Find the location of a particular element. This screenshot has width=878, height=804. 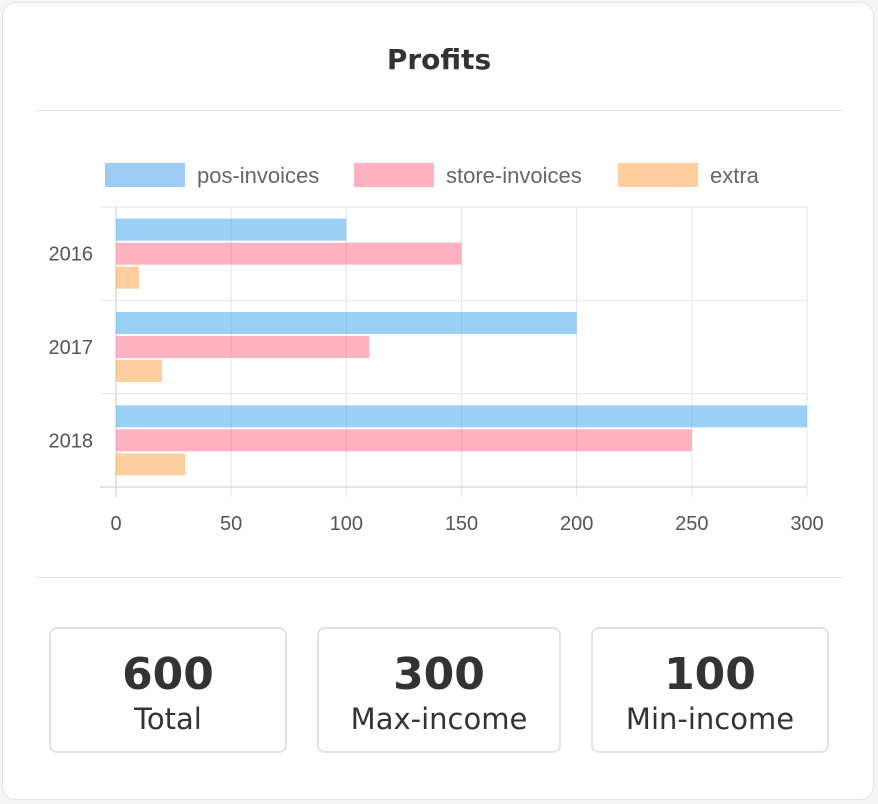

stat-max-income-value: 300 is located at coordinates (439, 674).